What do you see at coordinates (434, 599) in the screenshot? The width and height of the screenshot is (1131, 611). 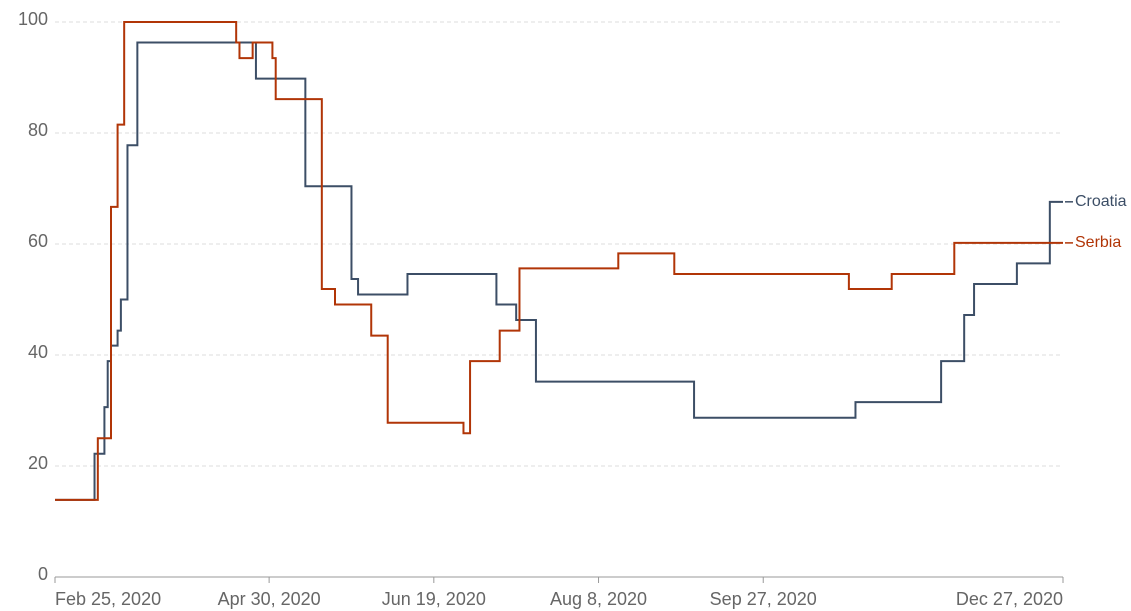 I see `x-tick-label: Jun 19, 2020` at bounding box center [434, 599].